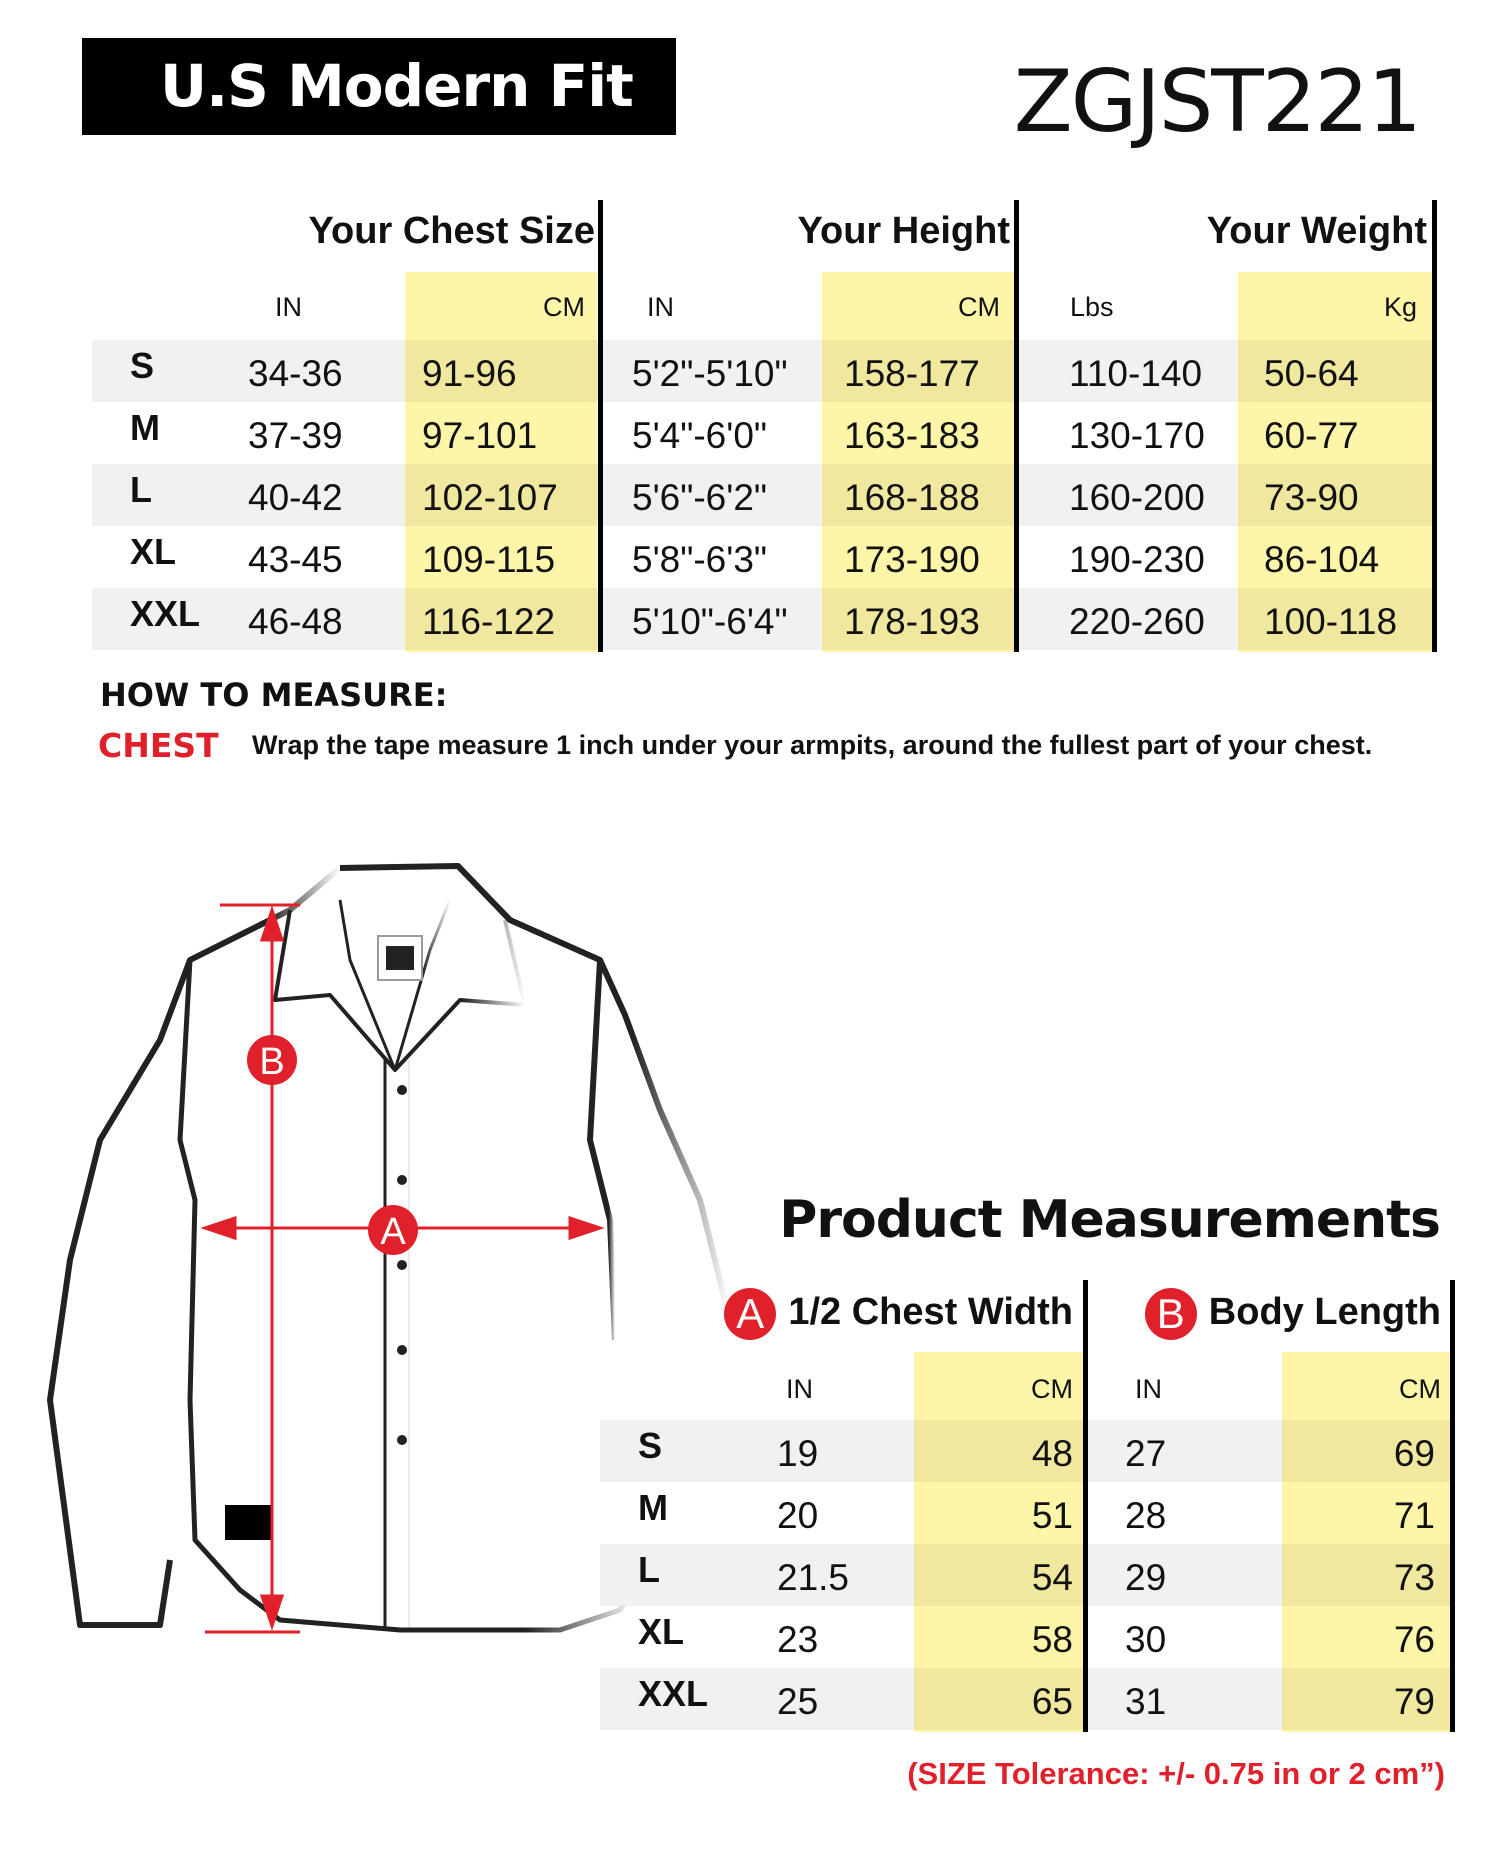 This screenshot has height=1875, width=1500. Describe the element at coordinates (1027, 1575) in the screenshot. I see `table-row: L 21.5 54 29 73` at that location.